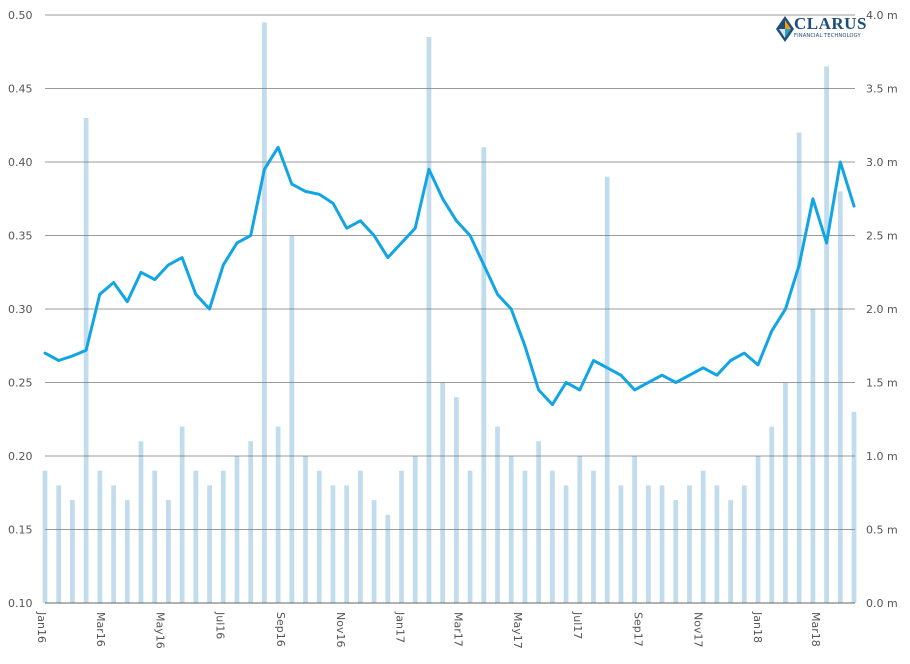 Image resolution: width=910 pixels, height=664 pixels. Describe the element at coordinates (100, 629) in the screenshot. I see `x-tick-label: Mar16` at that location.